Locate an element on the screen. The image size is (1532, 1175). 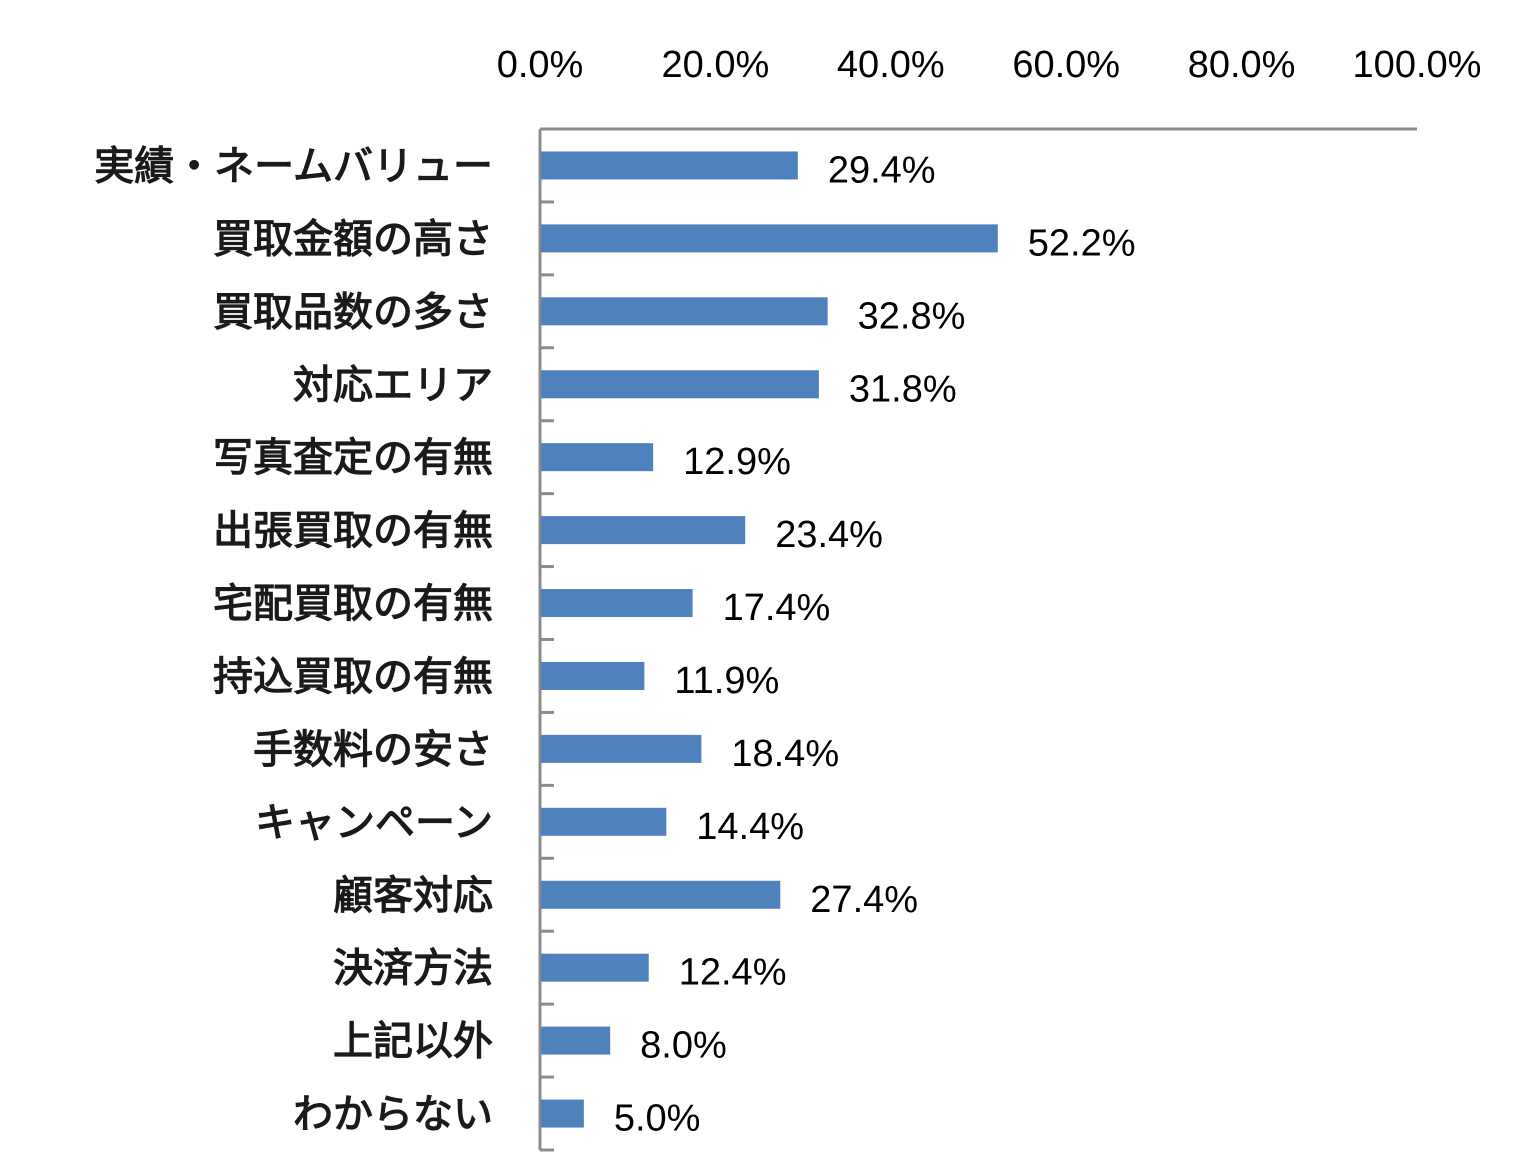
x-tick-label: 40.0% is located at coordinates (891, 65).